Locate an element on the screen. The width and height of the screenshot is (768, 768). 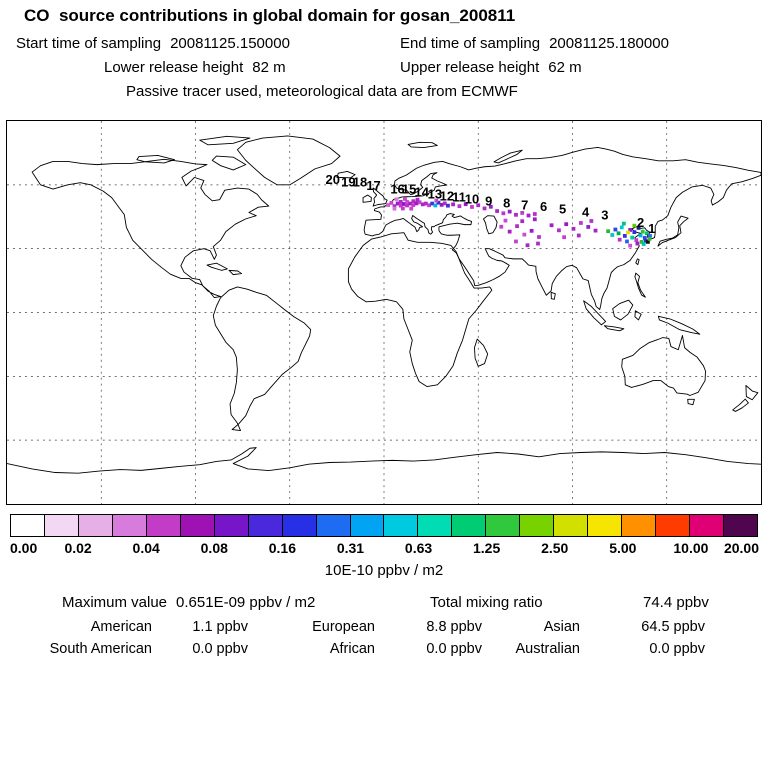
colorbar-tick: 0.02 is located at coordinates (78, 548).